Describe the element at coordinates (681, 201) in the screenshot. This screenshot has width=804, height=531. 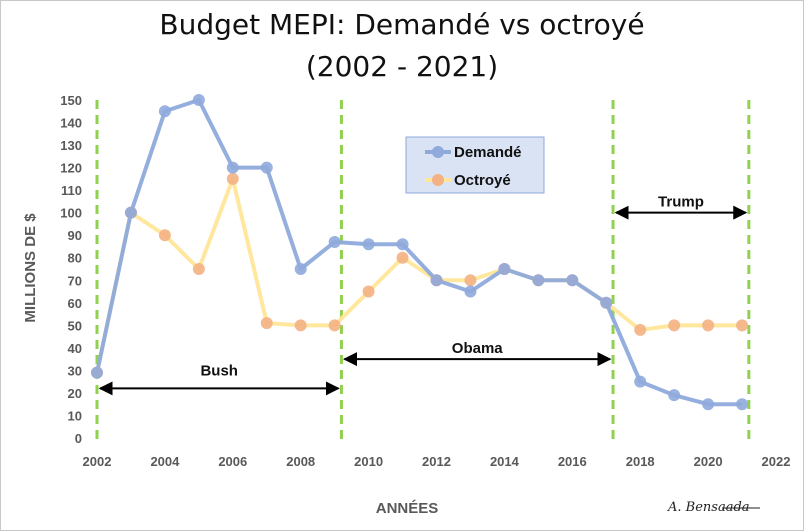
I see `era-label-trump: Trump` at that location.